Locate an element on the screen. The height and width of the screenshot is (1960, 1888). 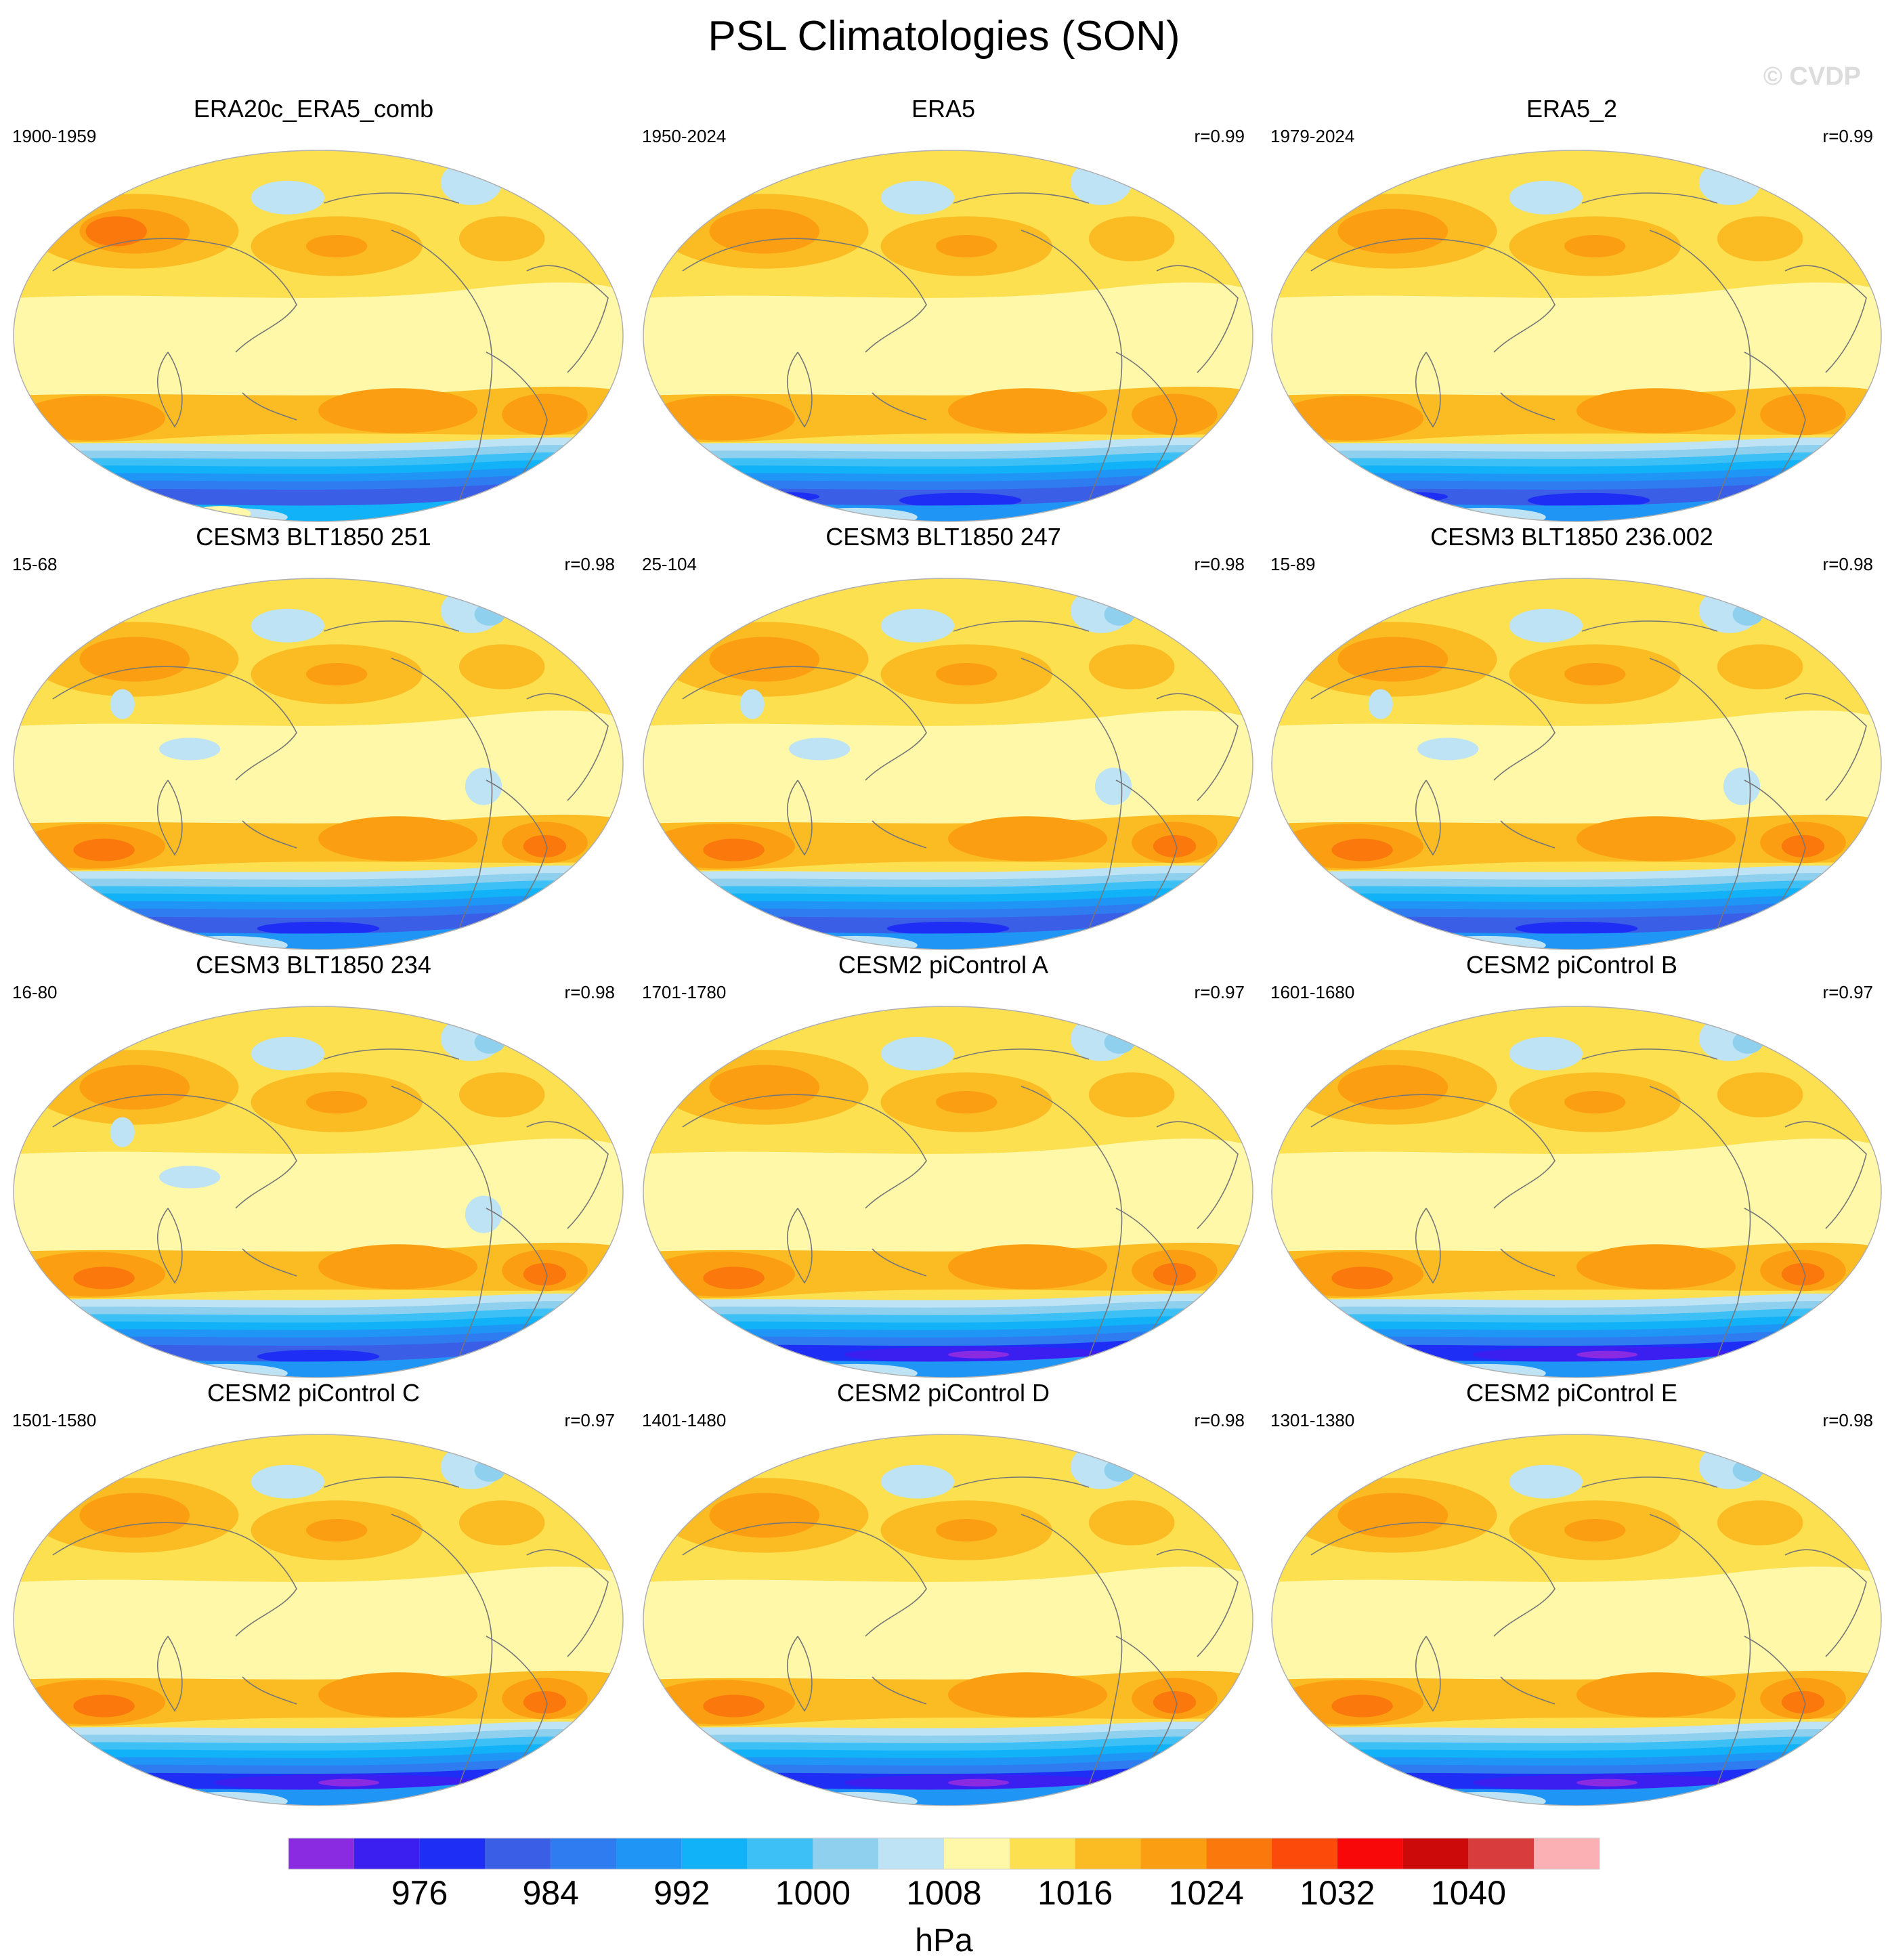
panel-title: CESM2 piControl E is located at coordinates (1571, 1393).